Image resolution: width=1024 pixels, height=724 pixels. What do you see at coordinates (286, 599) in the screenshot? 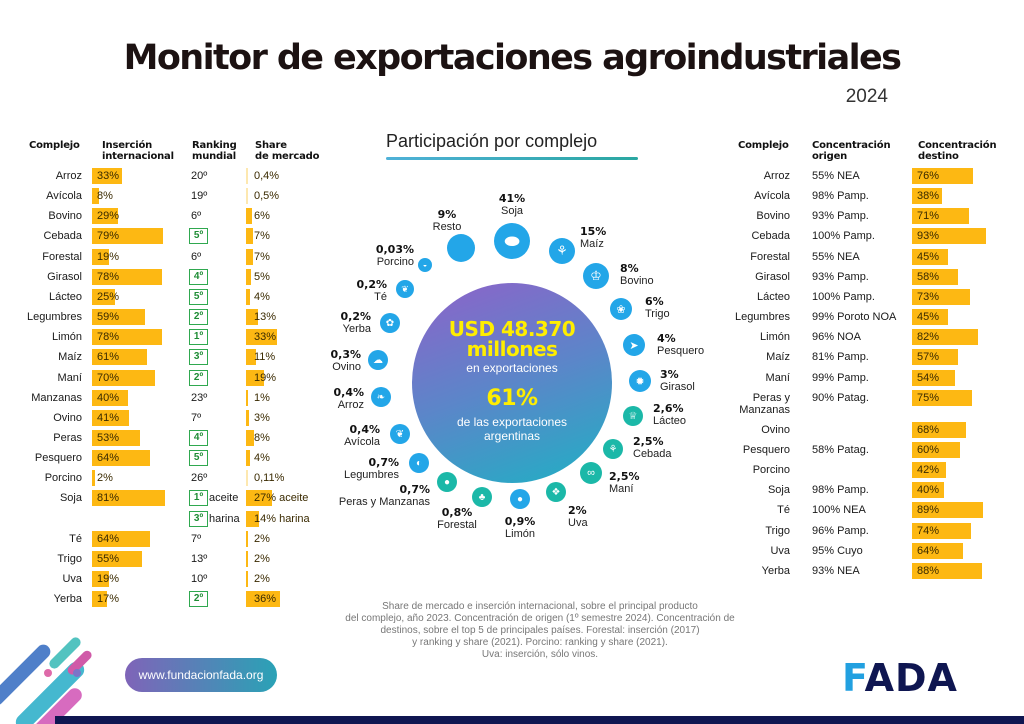
I see `share-cell: 36%` at bounding box center [286, 599].